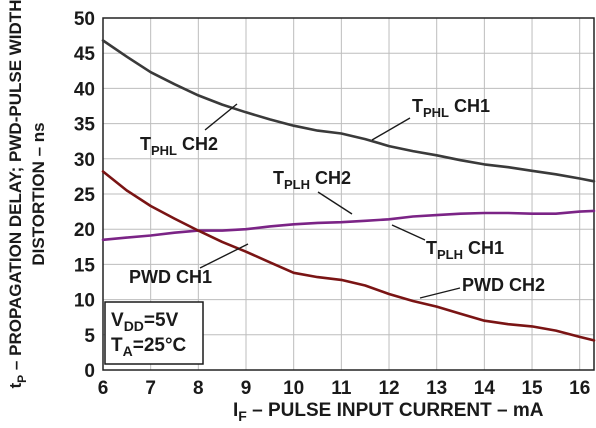 This screenshot has height=428, width=596. What do you see at coordinates (451, 108) in the screenshot?
I see `annotation-label: TPHL CH1` at bounding box center [451, 108].